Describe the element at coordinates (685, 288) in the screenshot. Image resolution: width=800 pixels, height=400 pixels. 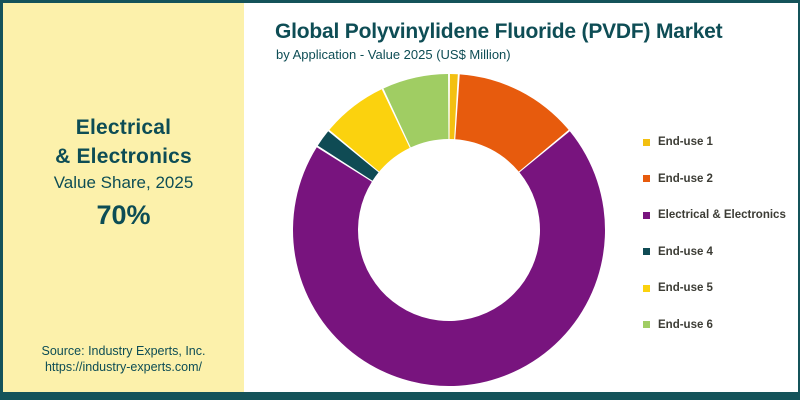
I see `legend-label: End-use 5` at that location.